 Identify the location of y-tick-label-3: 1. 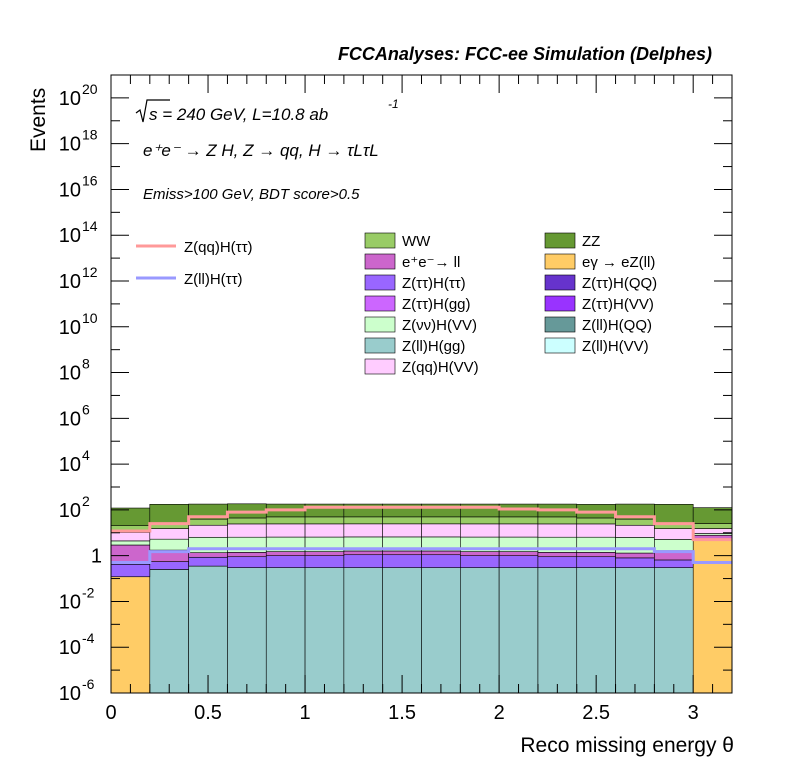
(96, 557).